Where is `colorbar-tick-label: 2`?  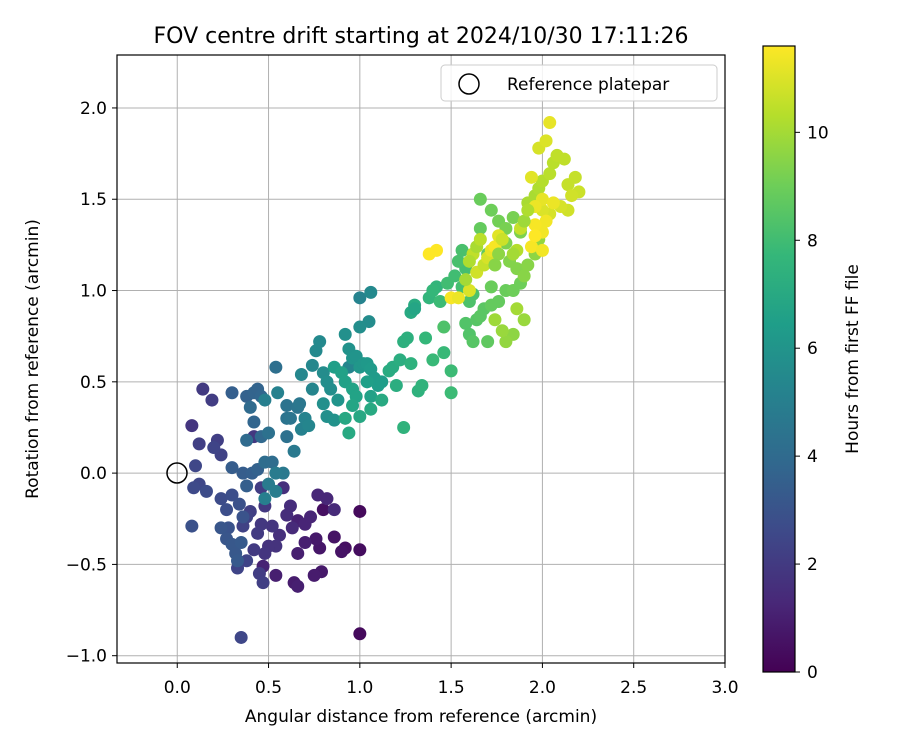 colorbar-tick-label: 2 is located at coordinates (812, 565).